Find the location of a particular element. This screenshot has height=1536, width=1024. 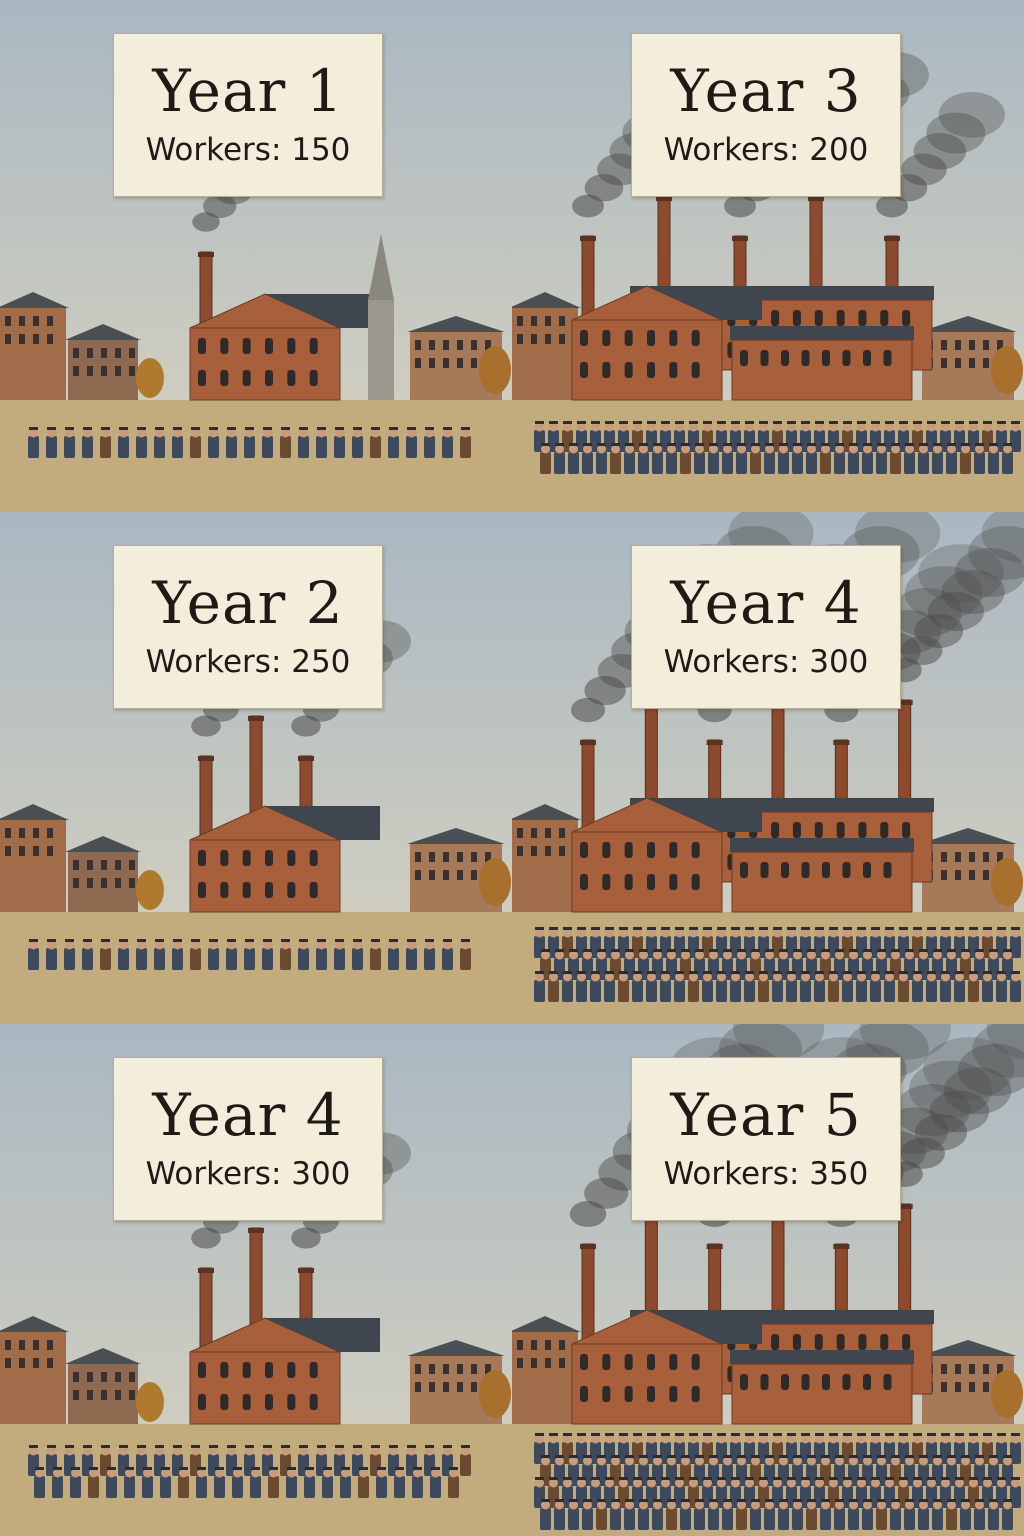

caption-card: Year 3 Workers: 200 is located at coordinates (766, 115).